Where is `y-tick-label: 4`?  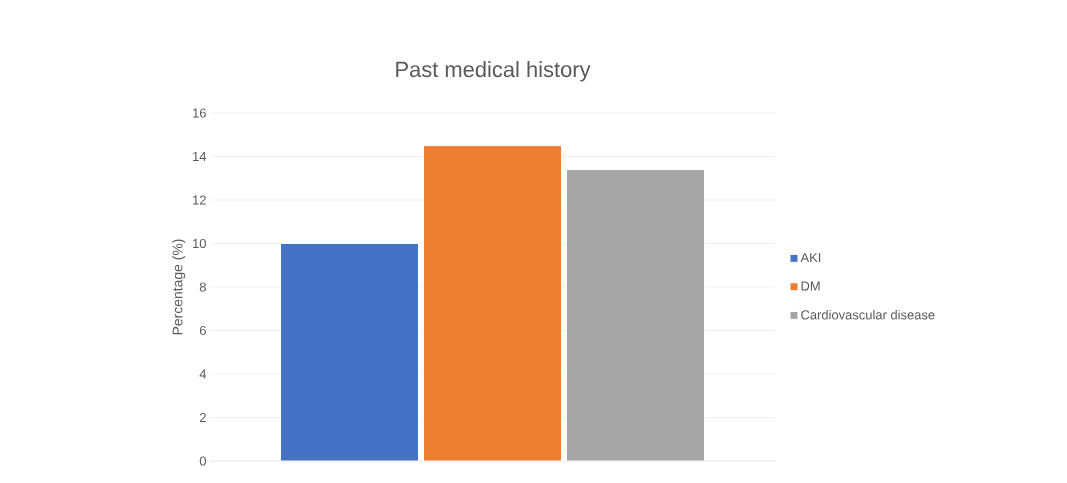 y-tick-label: 4 is located at coordinates (203, 374).